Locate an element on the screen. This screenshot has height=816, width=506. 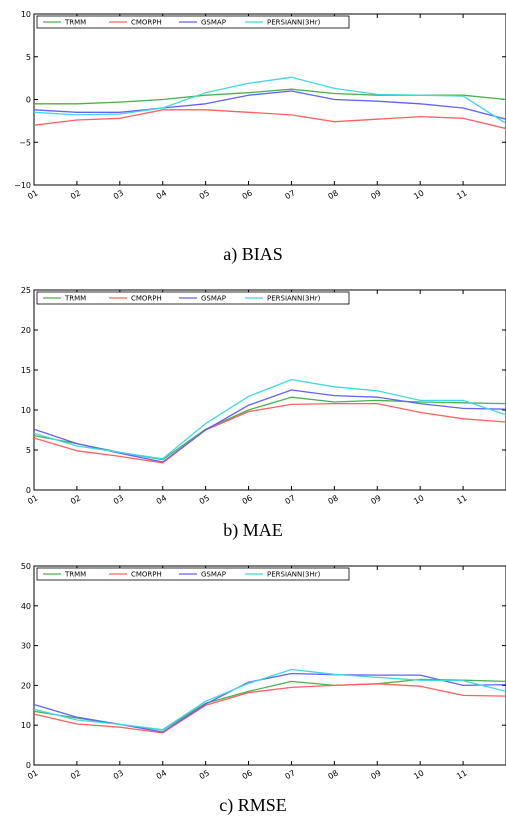
mae-series-line-persiann-3hr is located at coordinates (269, 419).